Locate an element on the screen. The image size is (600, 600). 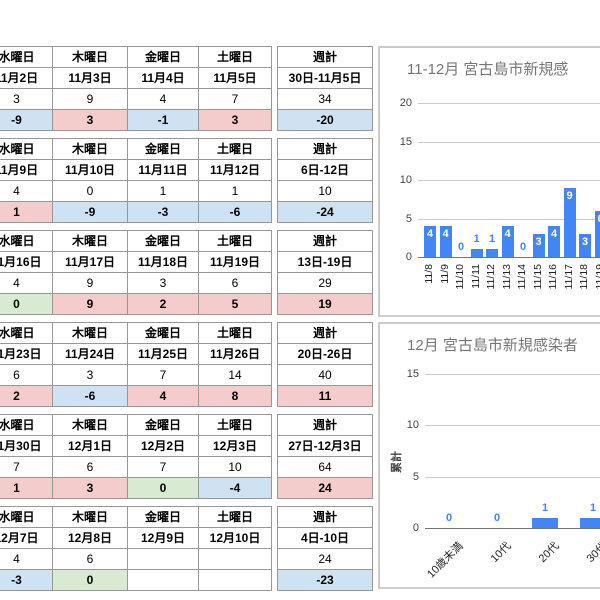
weekly-diff-cell: 11 is located at coordinates (325, 396).